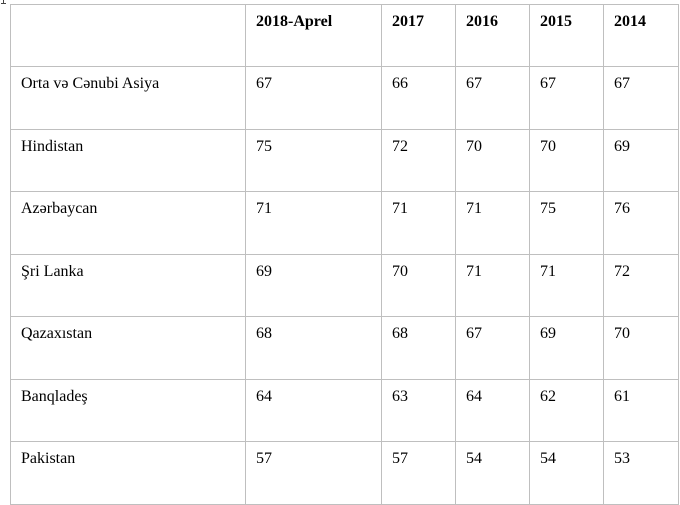 The width and height of the screenshot is (680, 505). Describe the element at coordinates (566, 35) in the screenshot. I see `header-cell-2015: 2015` at that location.